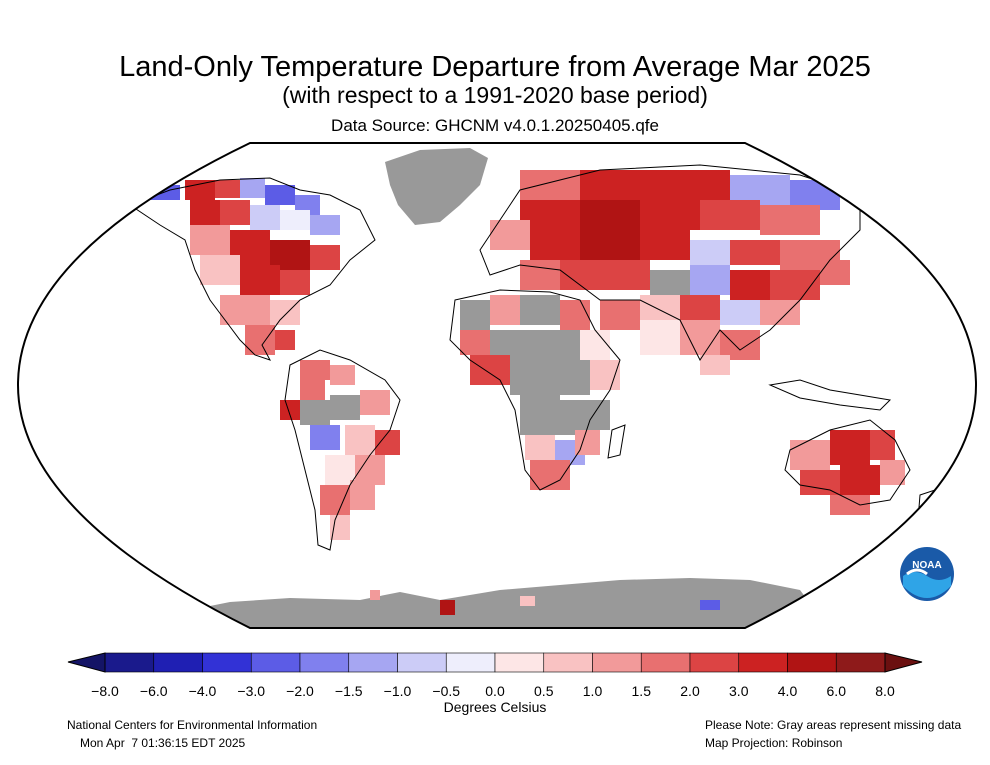 The width and height of the screenshot is (990, 765). Describe the element at coordinates (105, 691) in the screenshot. I see `colorbar-tick-label: −8.0` at that location.